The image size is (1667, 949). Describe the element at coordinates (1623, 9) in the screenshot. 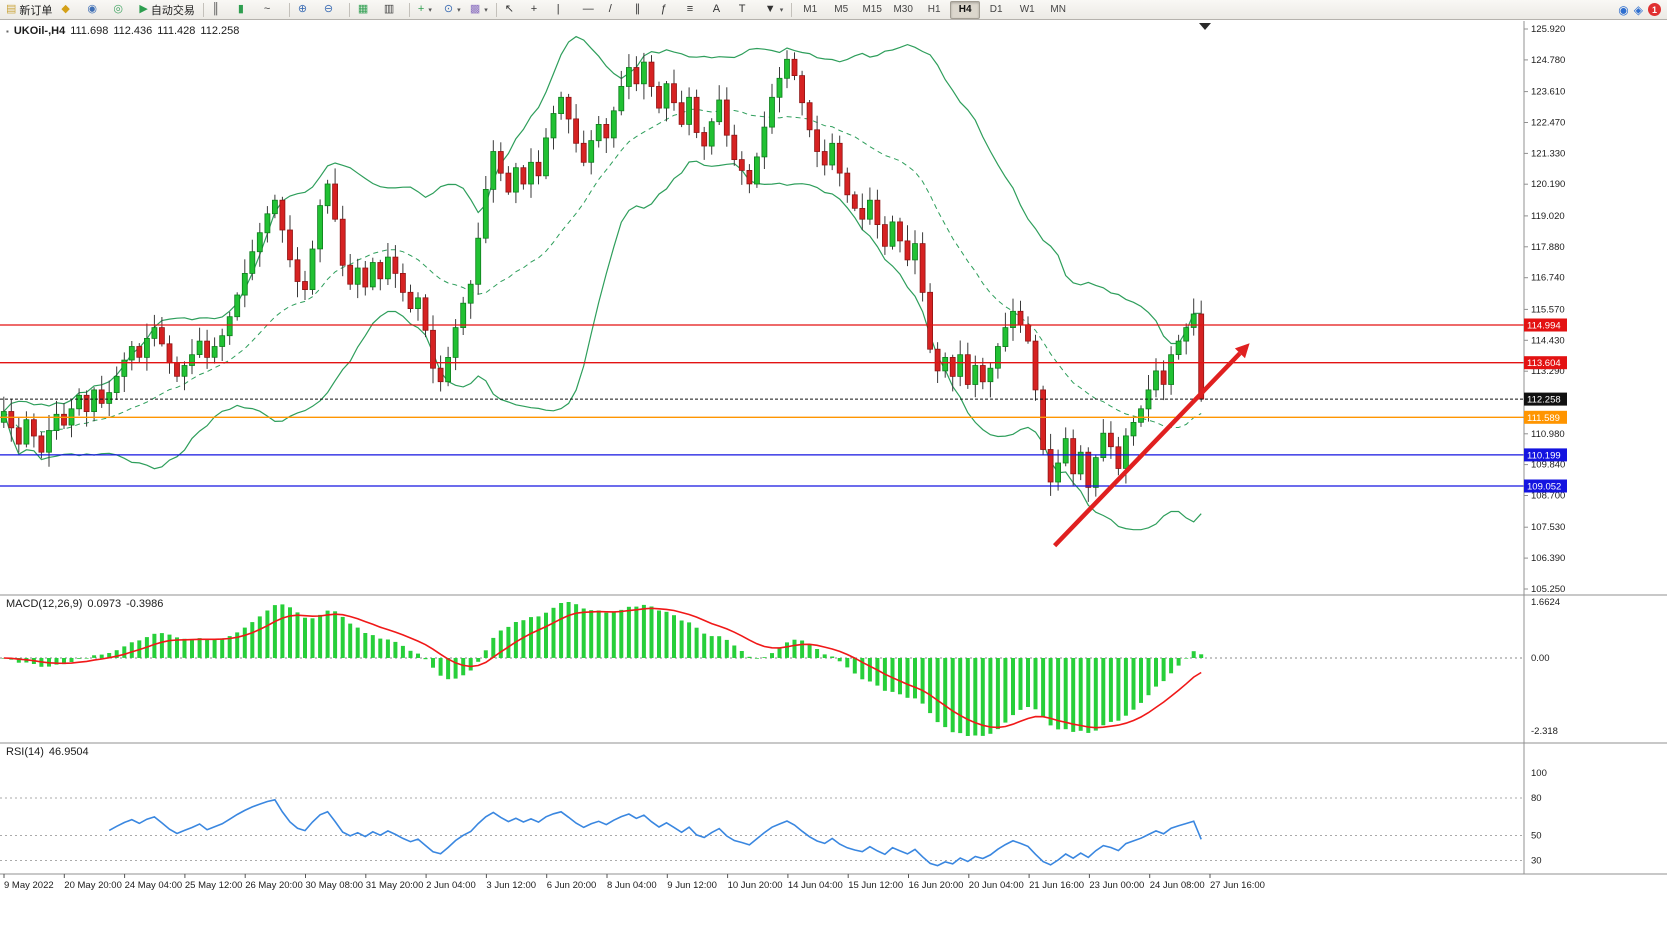

I see `community-icon: ◉` at that location.